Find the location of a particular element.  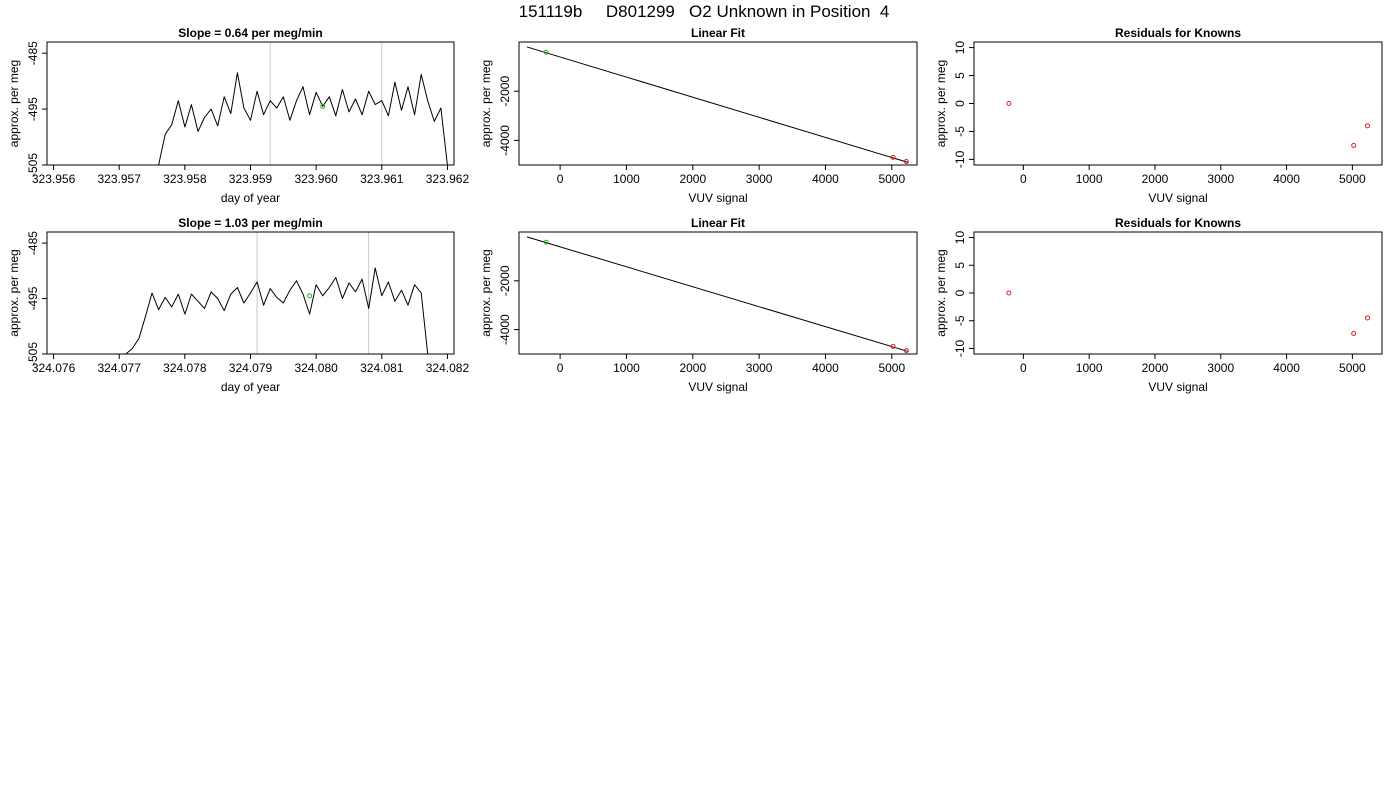

panel-r2c3-x-tick-label: 0 is located at coordinates (1023, 368).